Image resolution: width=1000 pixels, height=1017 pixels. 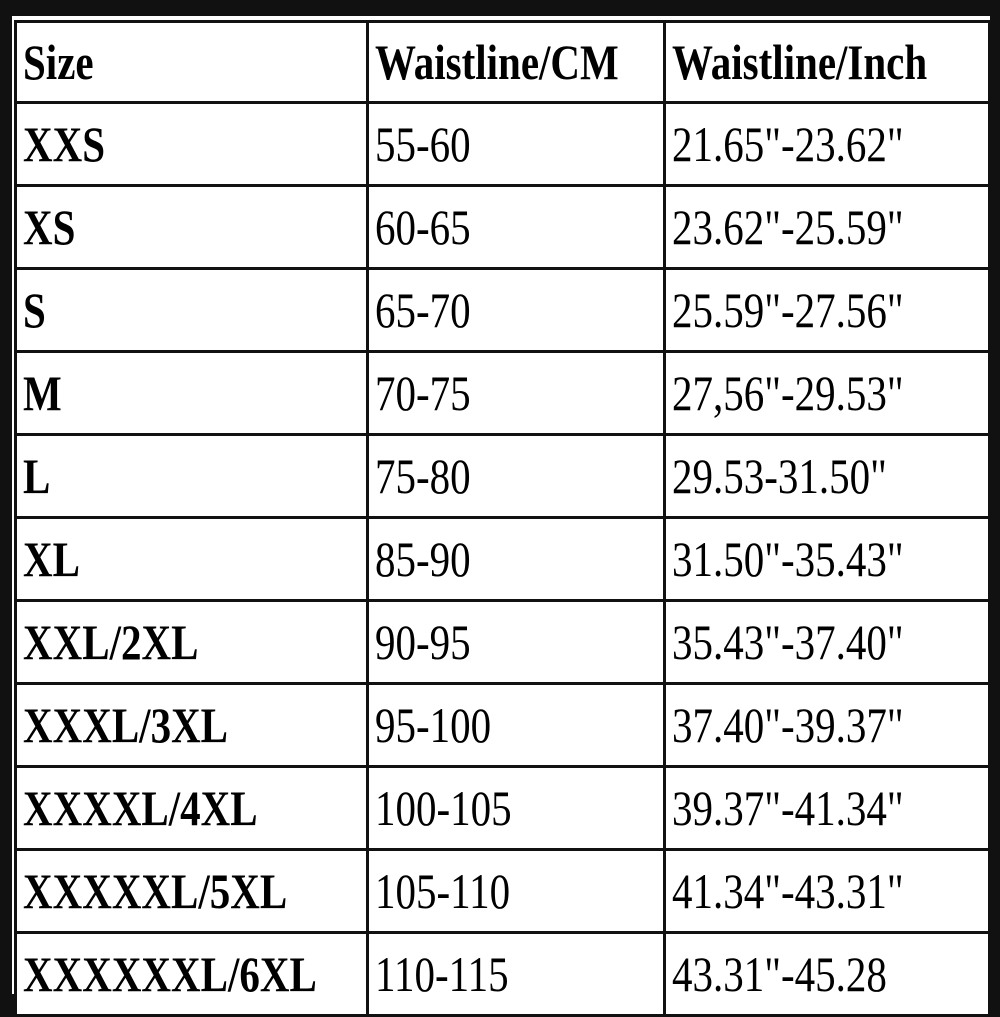 What do you see at coordinates (191, 891) in the screenshot?
I see `size-cell: XXXXXL/5XL` at bounding box center [191, 891].